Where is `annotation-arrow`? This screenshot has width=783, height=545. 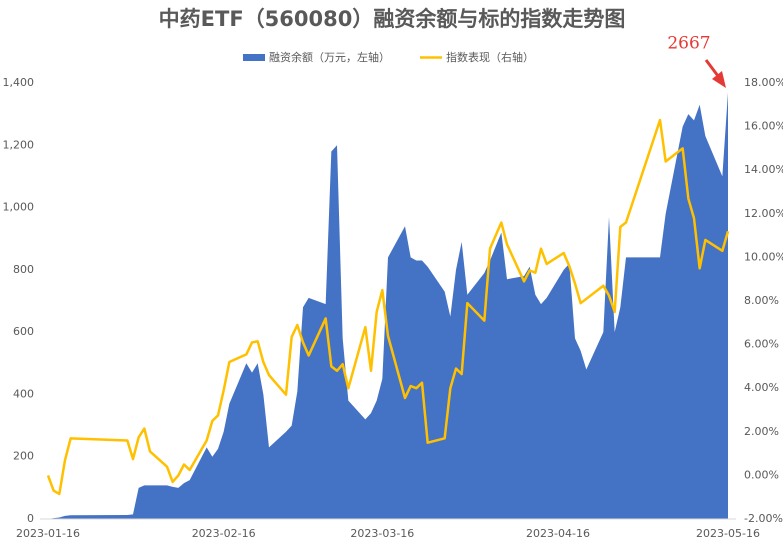
annotation-arrow is located at coordinates (712, 68).